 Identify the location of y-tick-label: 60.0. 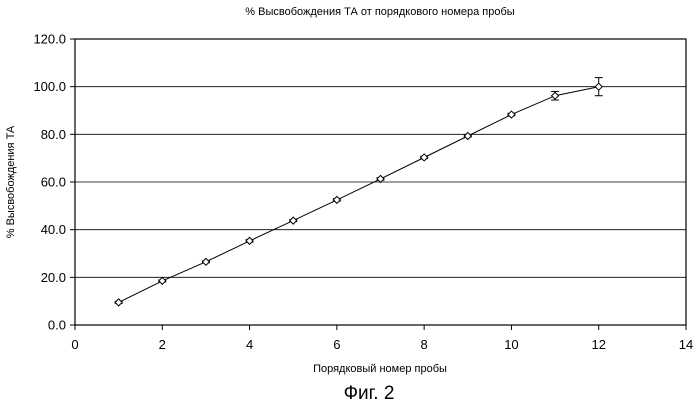
(53, 182).